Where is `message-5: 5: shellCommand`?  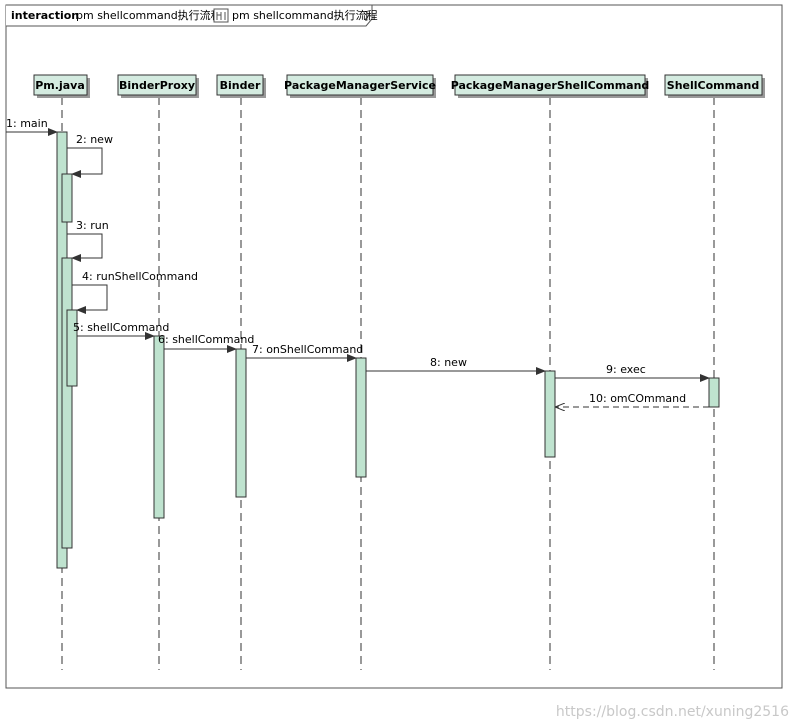
message-5: 5: shellCommand is located at coordinates (121, 330).